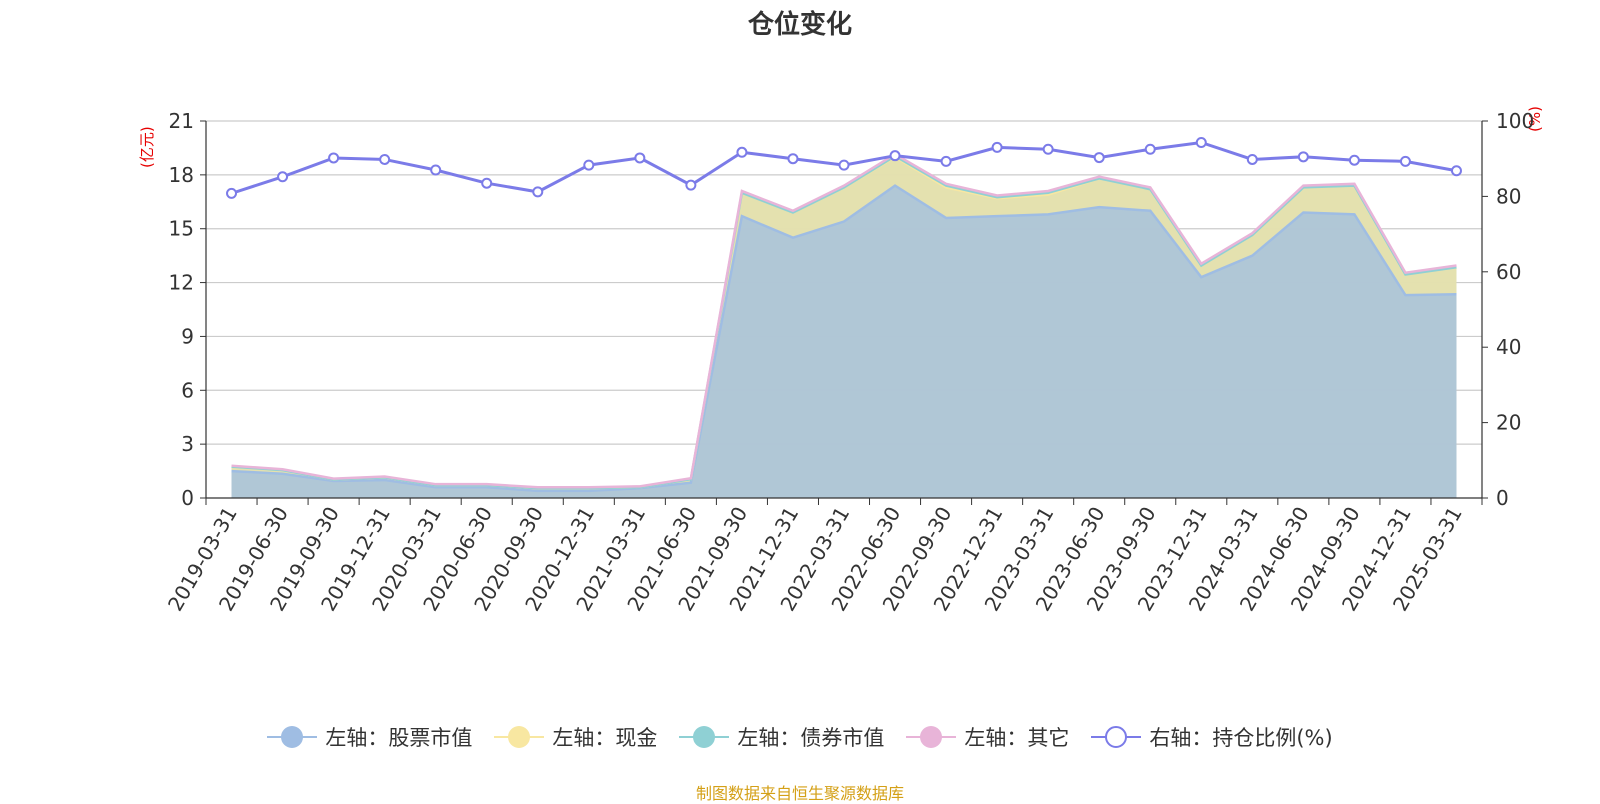 This screenshot has height=804, width=1600. I want to click on legend-label: 左轴：股票市值, so click(399, 738).